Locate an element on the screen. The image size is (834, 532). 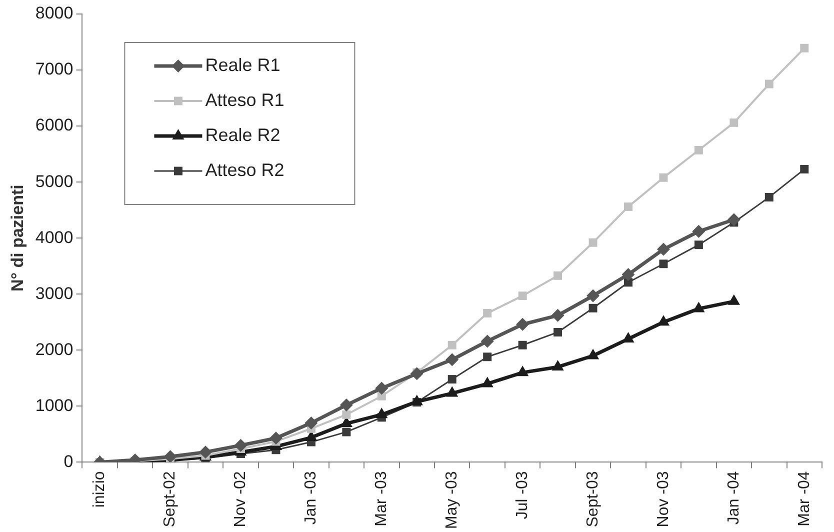
x-tick-label: May -03 is located at coordinates (452, 500).